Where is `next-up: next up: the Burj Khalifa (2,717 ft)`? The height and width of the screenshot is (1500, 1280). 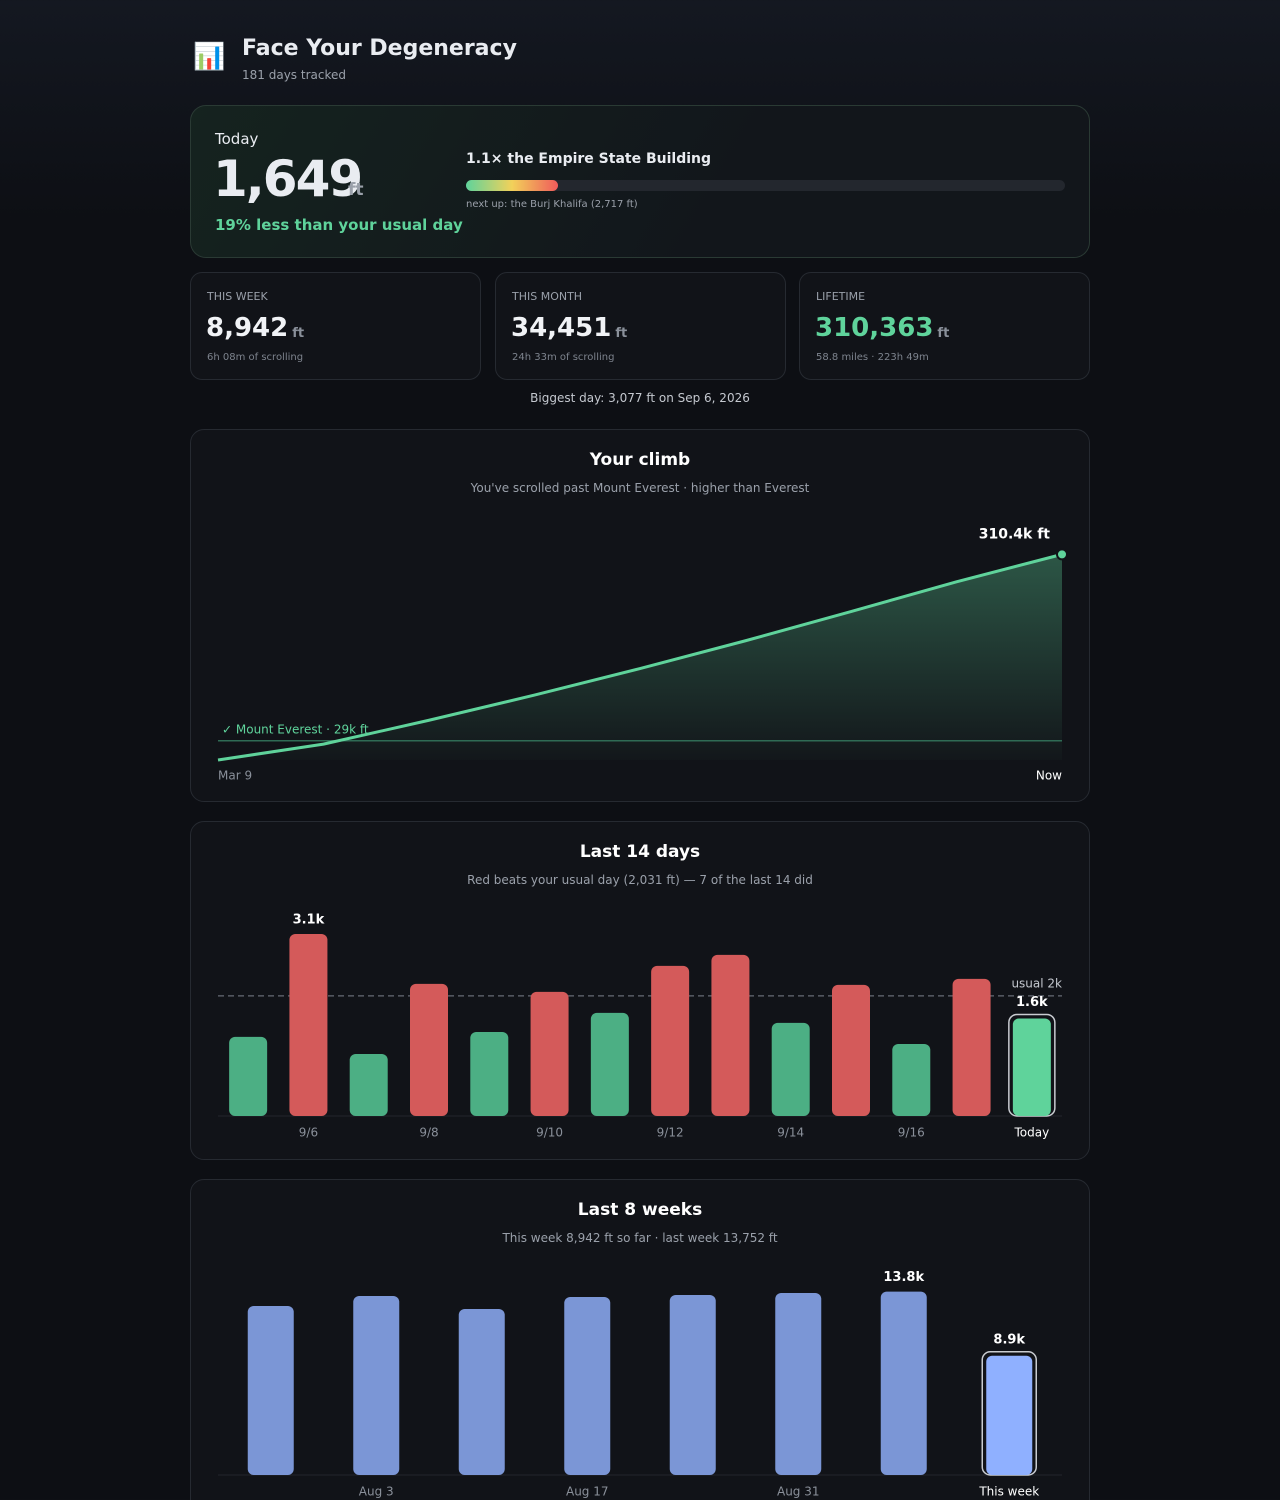
next-up: next up: the Burj Khalifa (2,717 ft) is located at coordinates (552, 204).